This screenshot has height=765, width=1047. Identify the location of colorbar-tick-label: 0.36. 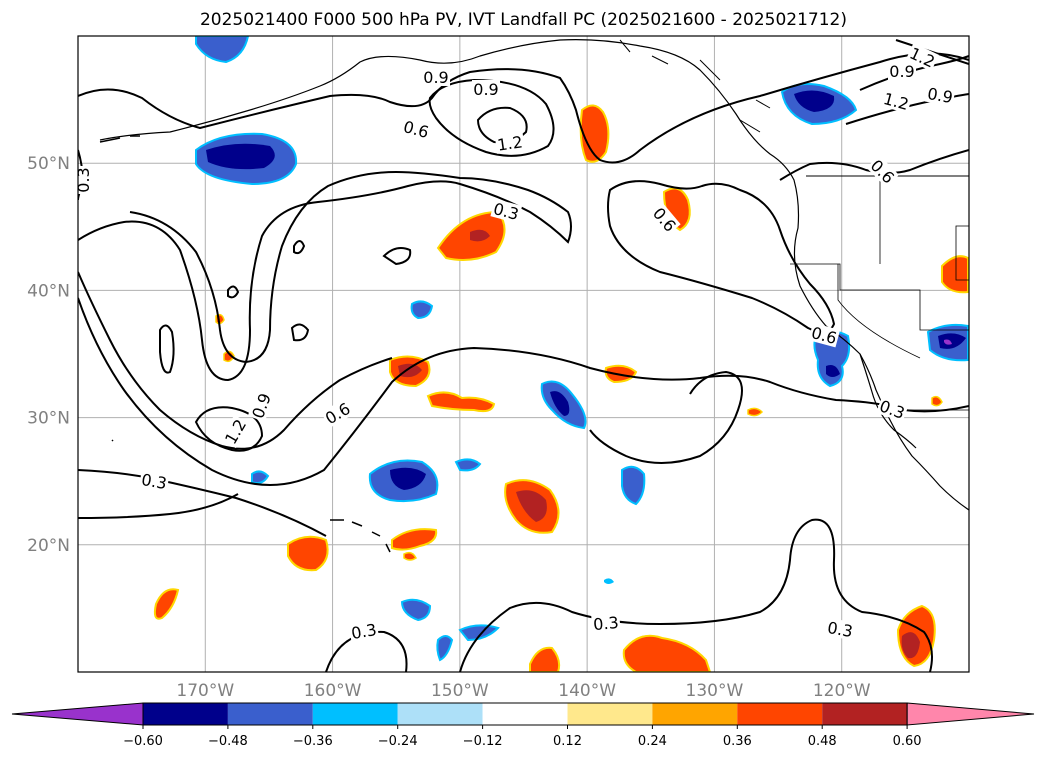
(737, 741).